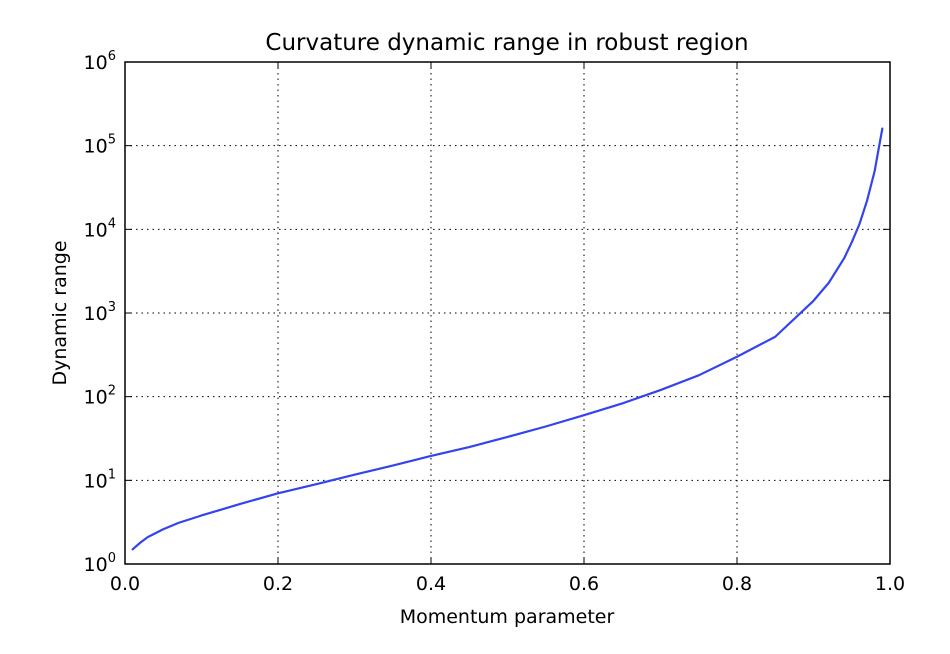 This screenshot has width=950, height=654. I want to click on x-tick-label: 0.0, so click(125, 584).